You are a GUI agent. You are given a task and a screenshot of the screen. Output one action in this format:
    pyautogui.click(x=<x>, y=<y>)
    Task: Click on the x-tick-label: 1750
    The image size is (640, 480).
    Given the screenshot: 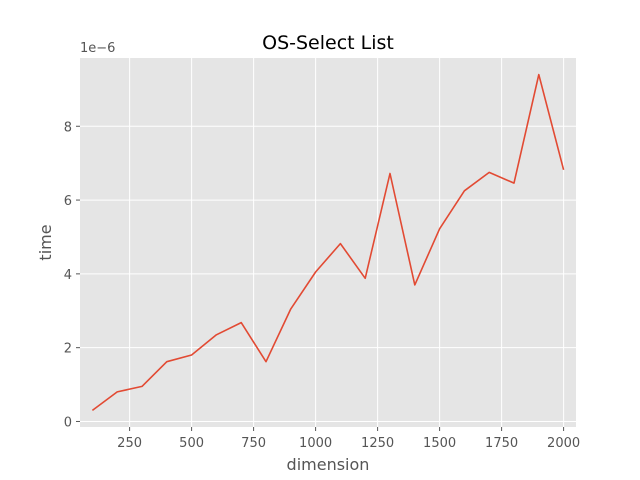 What is the action you would take?
    pyautogui.click(x=501, y=443)
    